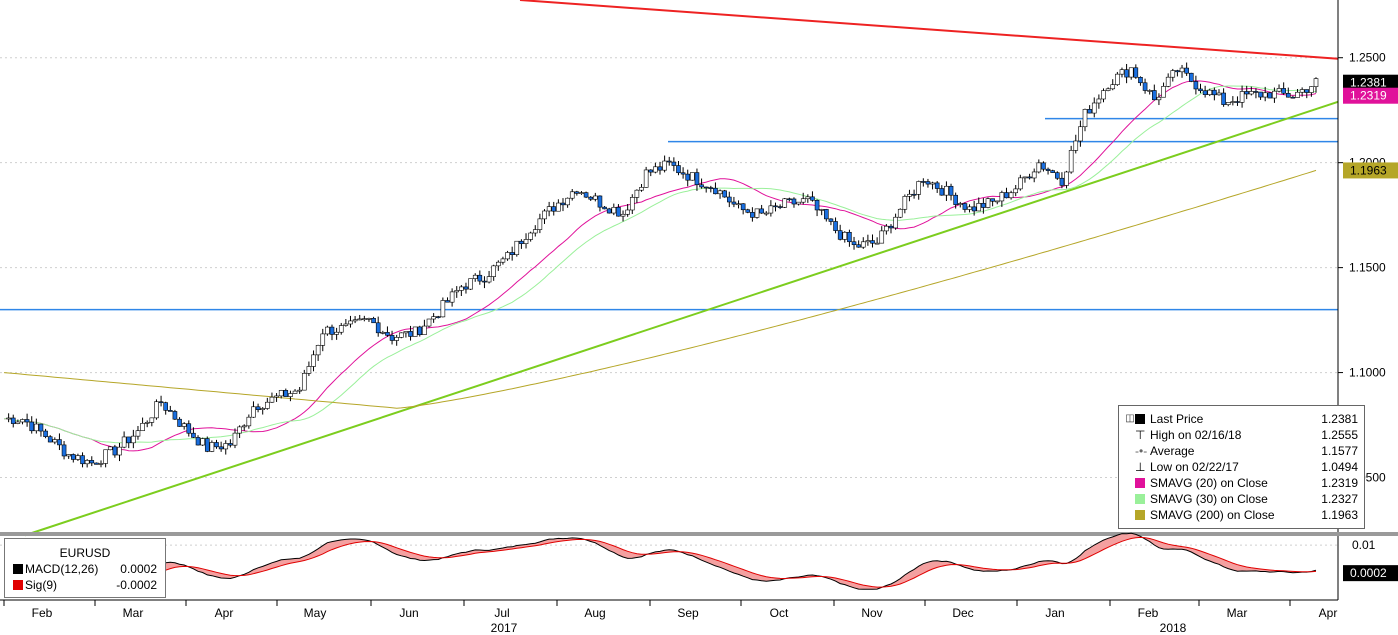 The width and height of the screenshot is (1398, 635). What do you see at coordinates (1339, 515) in the screenshot?
I see `legend-value: 1.1963` at bounding box center [1339, 515].